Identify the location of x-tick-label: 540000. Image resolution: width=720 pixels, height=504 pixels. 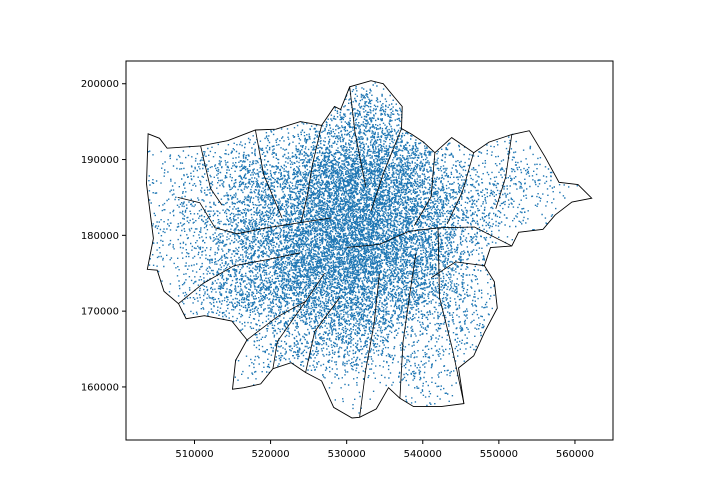
(423, 454).